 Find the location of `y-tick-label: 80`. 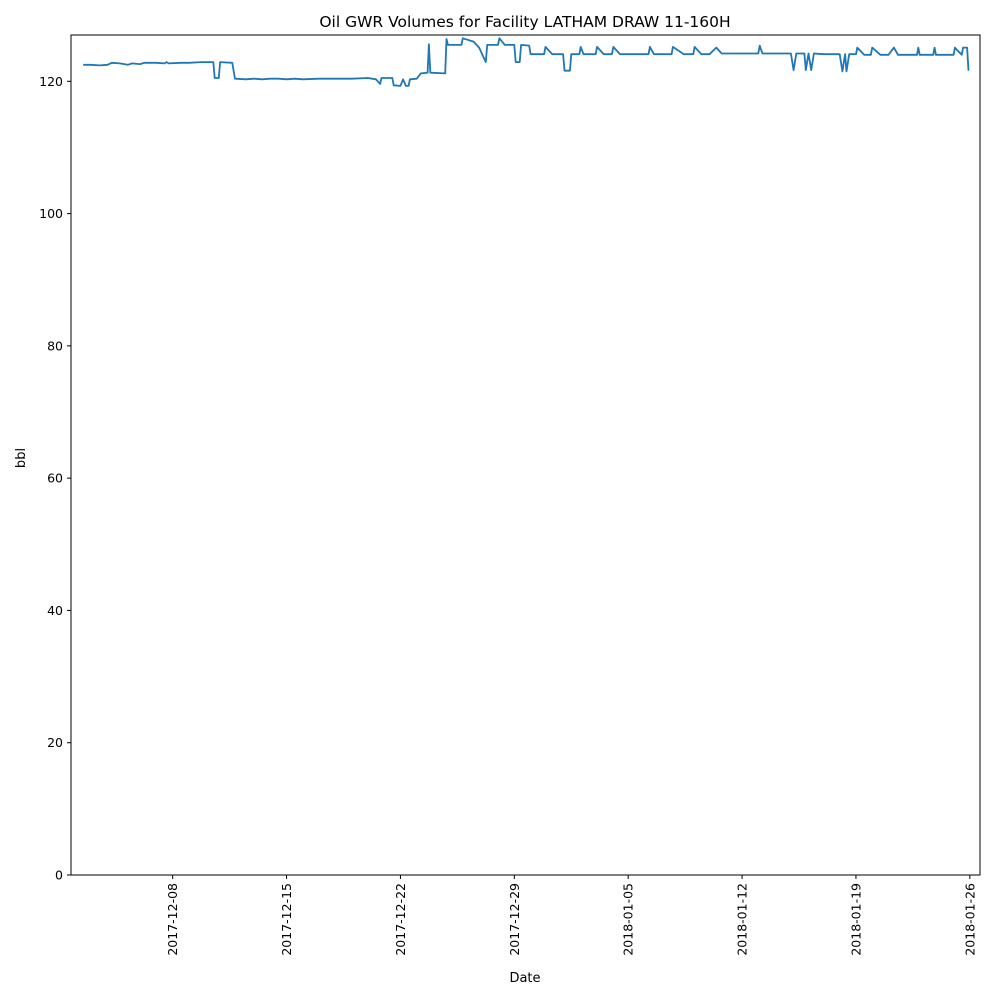

y-tick-label: 80 is located at coordinates (55, 345).